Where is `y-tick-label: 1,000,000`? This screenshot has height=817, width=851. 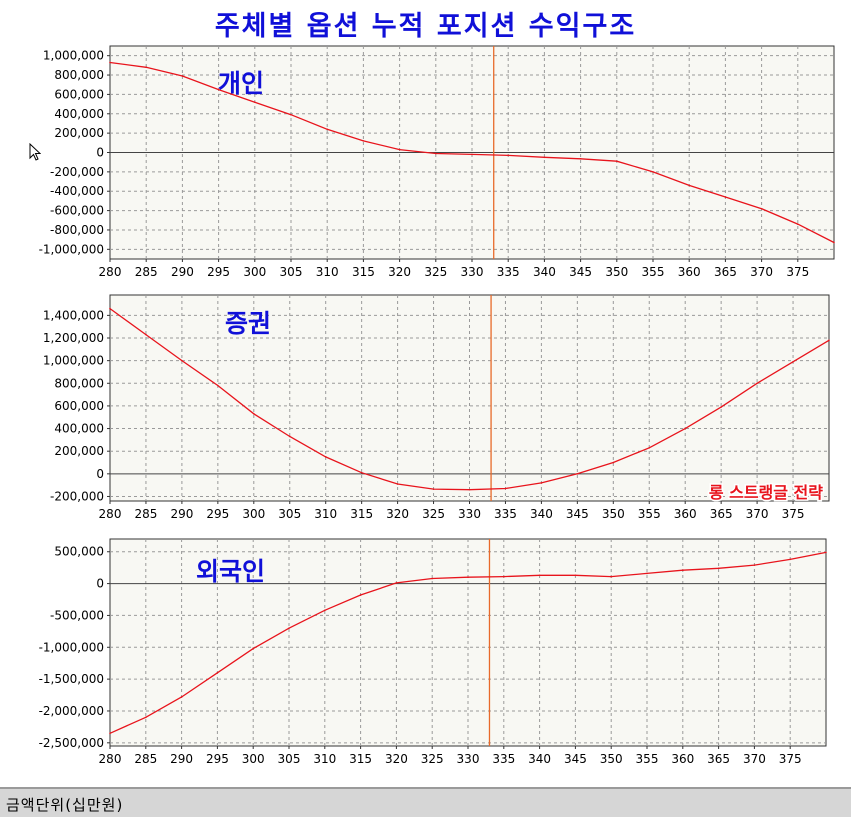 y-tick-label: 1,000,000 is located at coordinates (73, 361).